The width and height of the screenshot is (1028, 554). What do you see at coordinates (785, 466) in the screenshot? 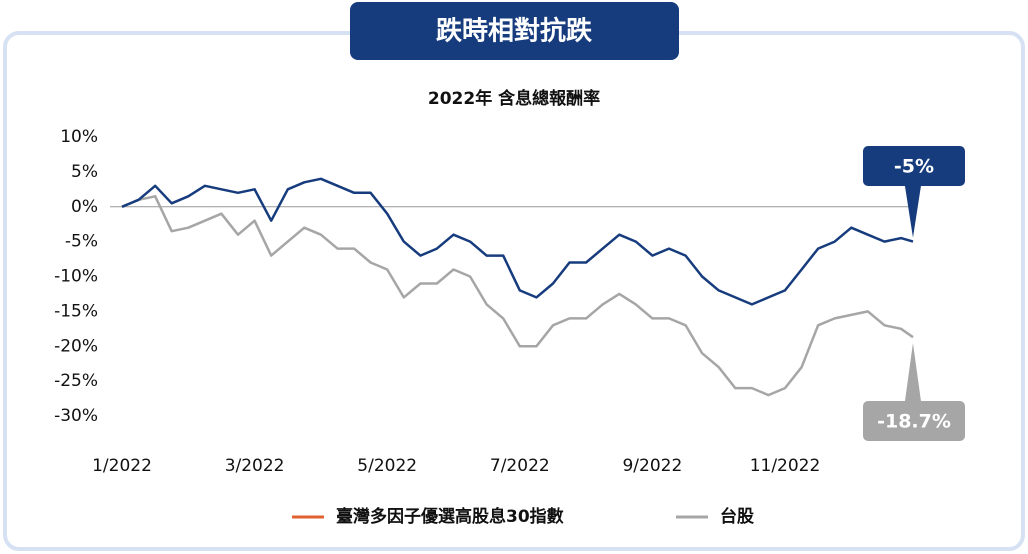
I see `x-tick-label: 11/2022` at bounding box center [785, 466].